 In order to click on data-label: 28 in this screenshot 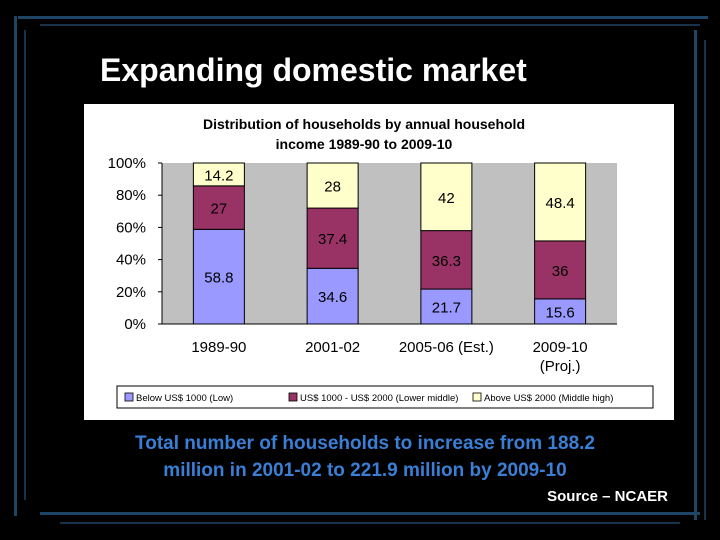, I will do `click(332, 187)`.